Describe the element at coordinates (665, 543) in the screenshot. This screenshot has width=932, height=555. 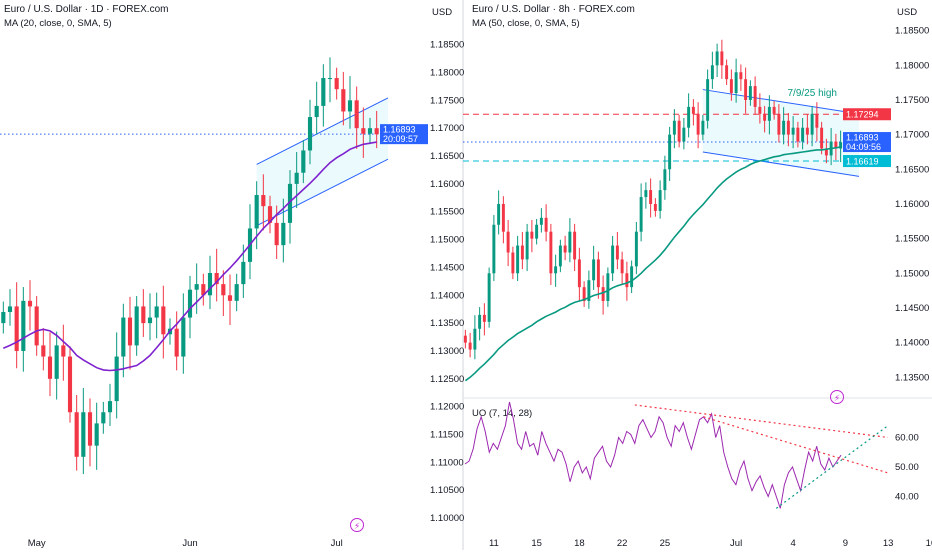
I see `right-x-tick-label: 25` at that location.